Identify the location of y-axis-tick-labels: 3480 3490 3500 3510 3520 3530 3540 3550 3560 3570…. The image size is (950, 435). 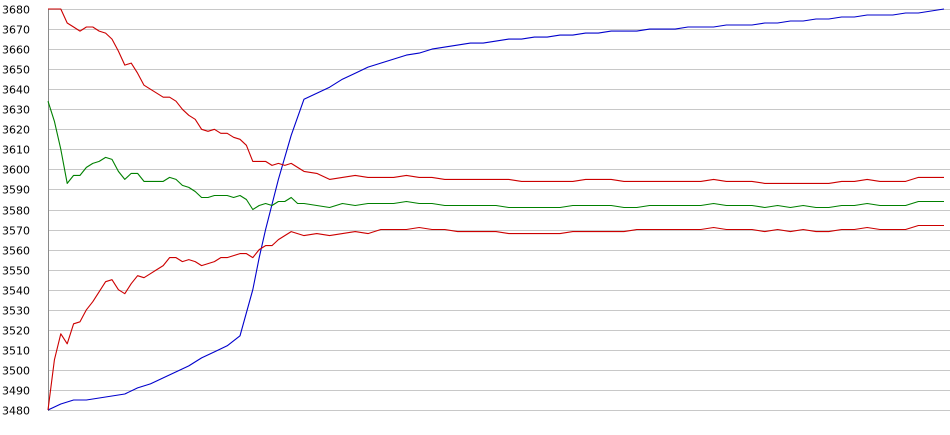
(16, 211).